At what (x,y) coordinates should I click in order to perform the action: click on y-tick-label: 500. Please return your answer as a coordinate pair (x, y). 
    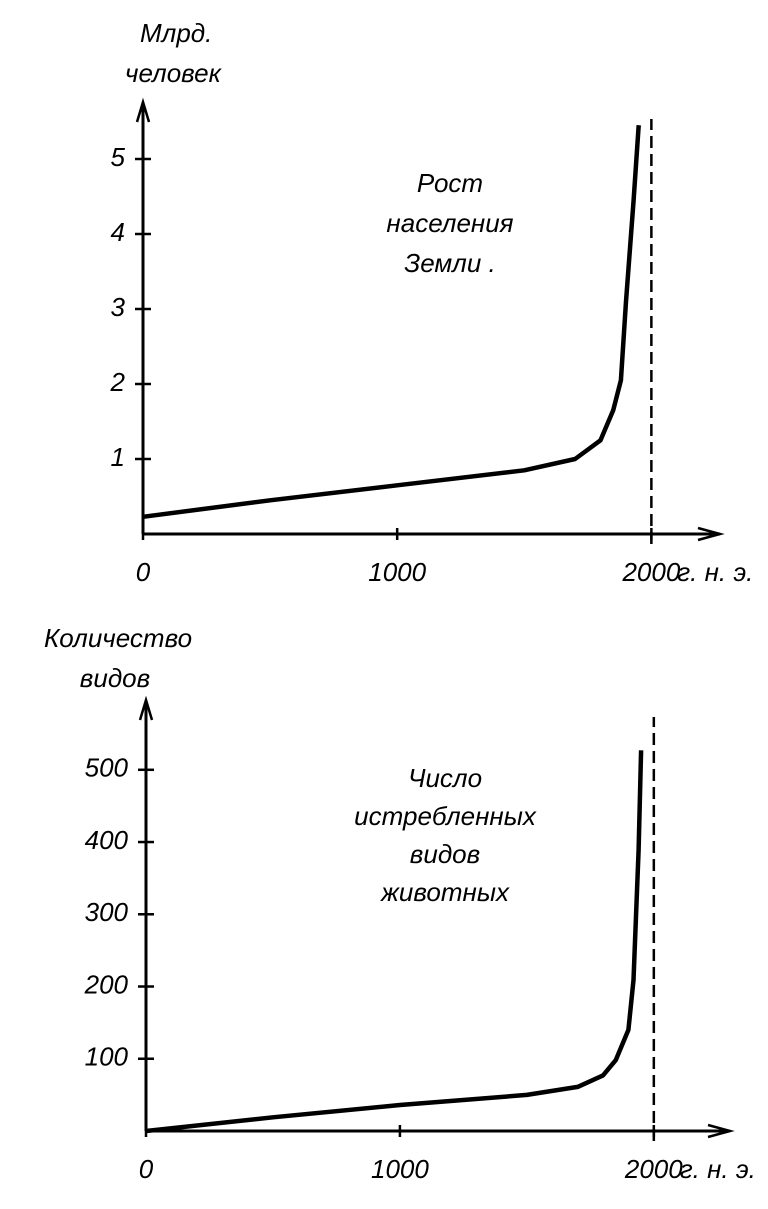
    Looking at the image, I should click on (107, 768).